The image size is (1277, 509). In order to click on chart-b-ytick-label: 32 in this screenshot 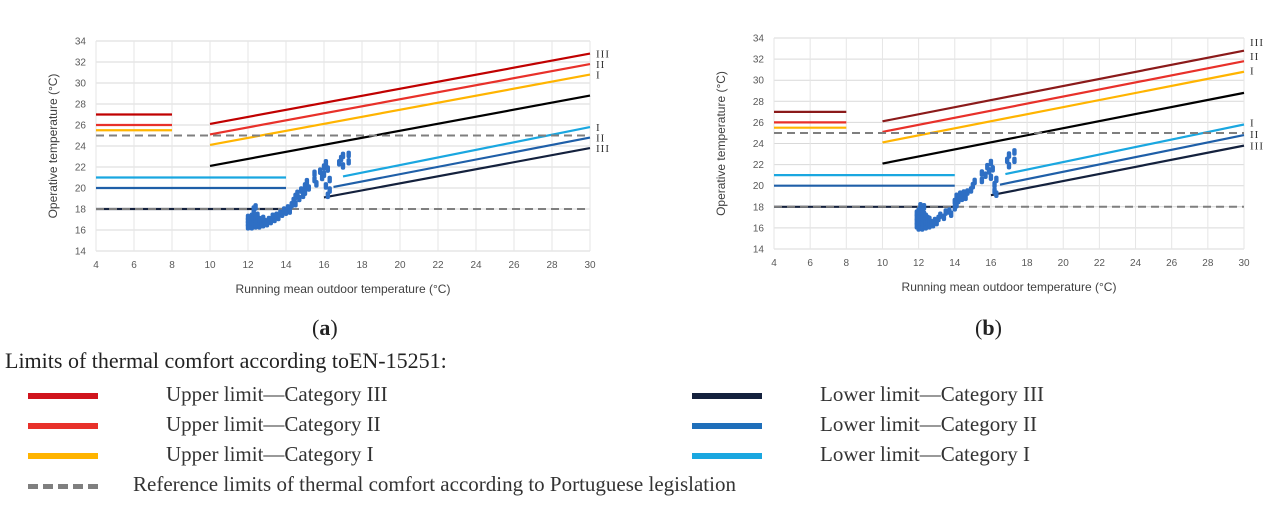, I will do `click(759, 60)`.